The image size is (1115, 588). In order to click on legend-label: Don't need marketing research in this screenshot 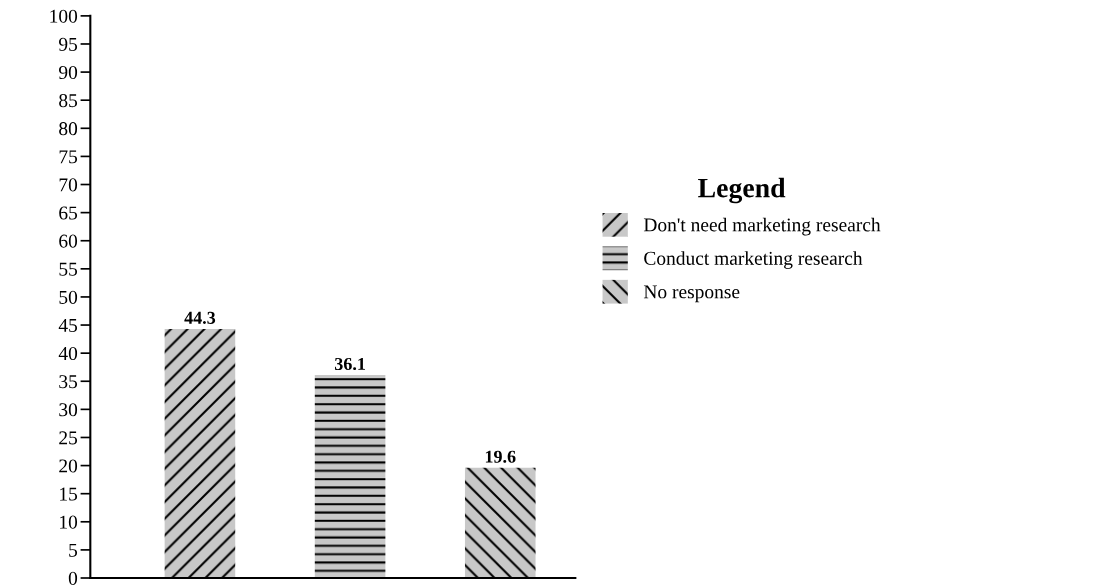, I will do `click(762, 226)`.